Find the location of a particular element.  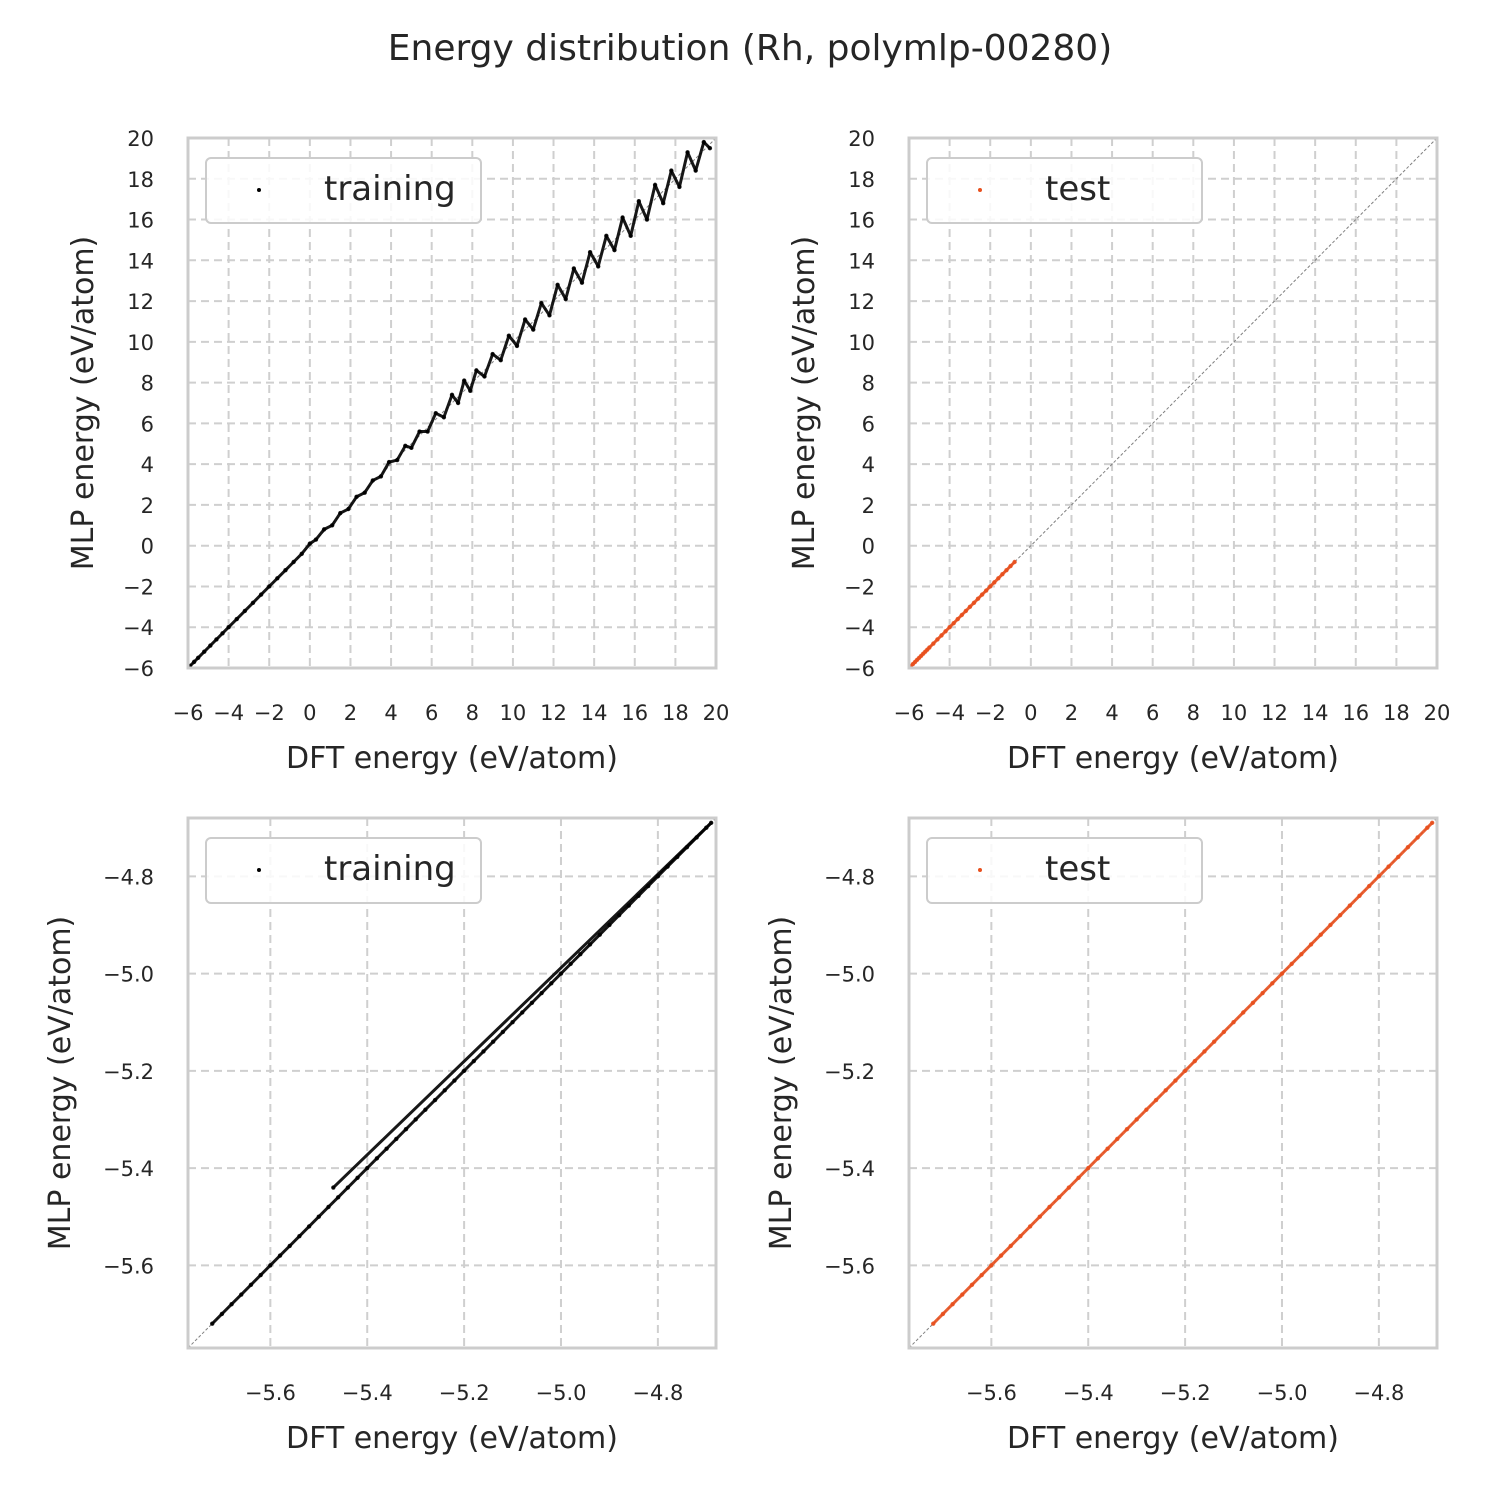

y-tick-label: 14 is located at coordinates (861, 261).